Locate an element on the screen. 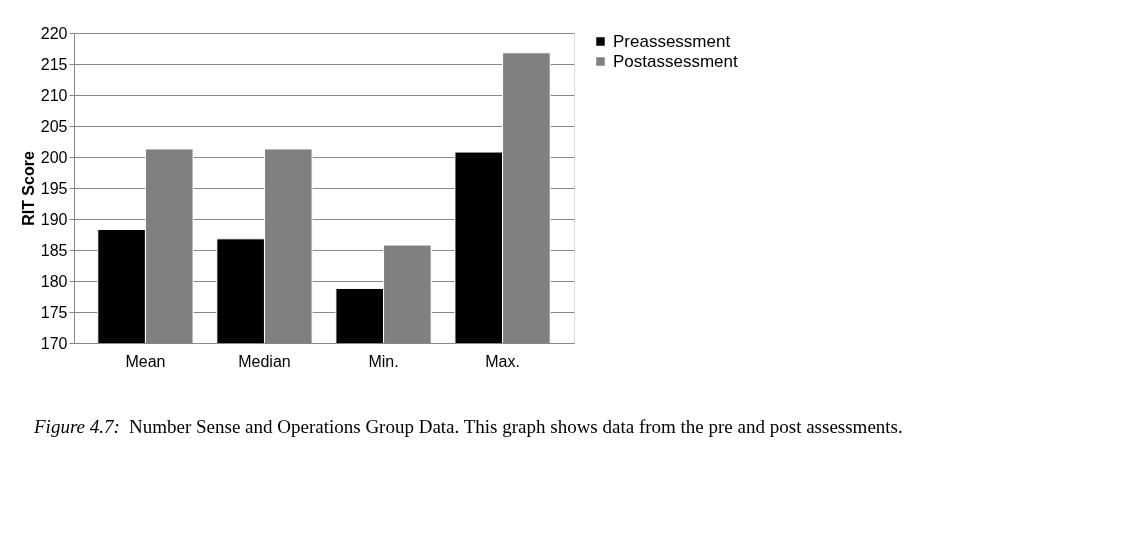 This screenshot has height=540, width=1124. y-tick-label: 220 is located at coordinates (54, 33).